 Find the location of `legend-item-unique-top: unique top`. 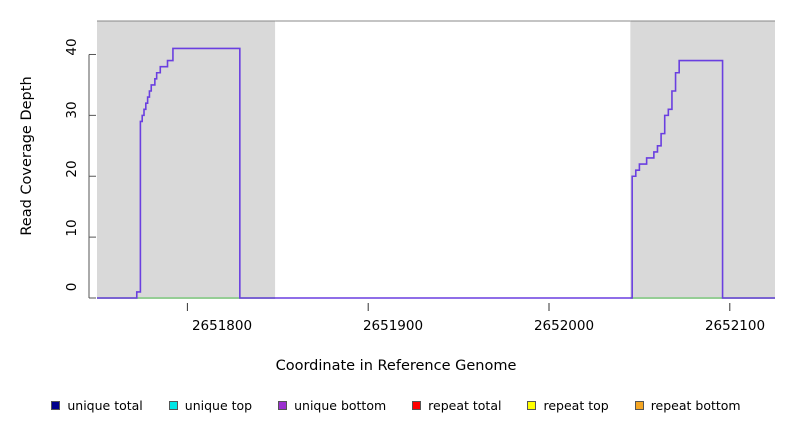

legend-item-unique-top: unique top is located at coordinates (210, 405).